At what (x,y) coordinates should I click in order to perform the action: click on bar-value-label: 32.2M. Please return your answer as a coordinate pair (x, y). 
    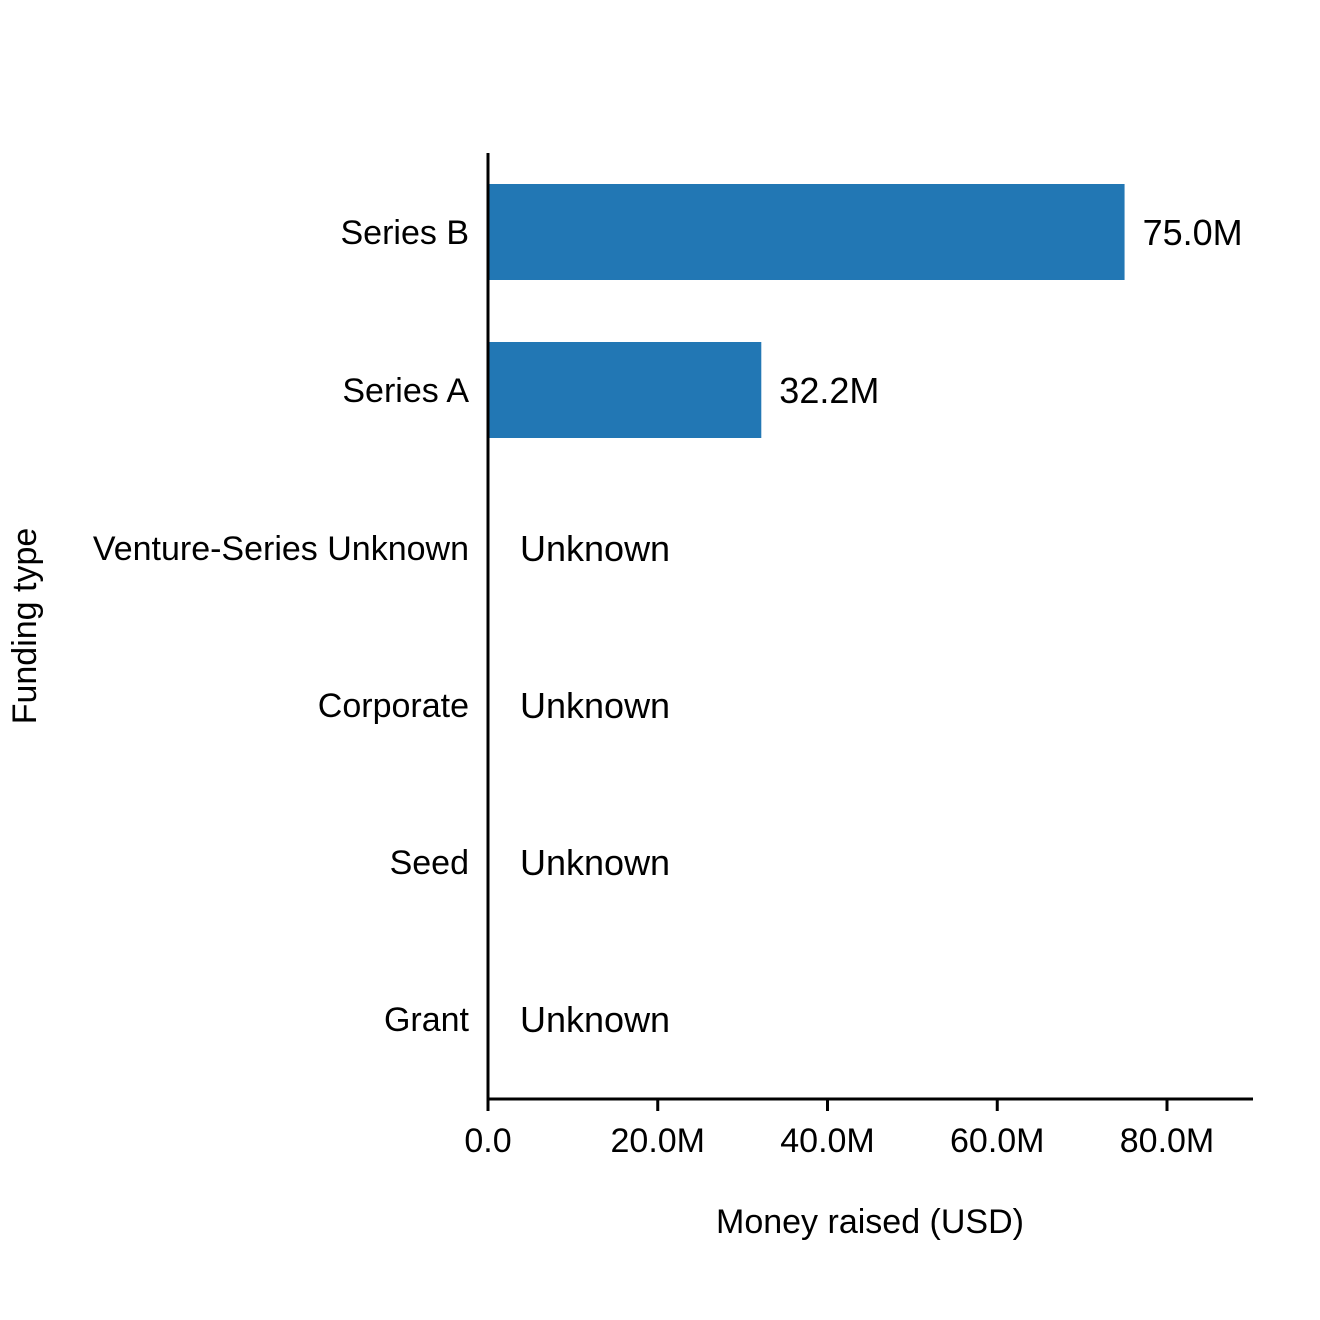
    Looking at the image, I should click on (829, 390).